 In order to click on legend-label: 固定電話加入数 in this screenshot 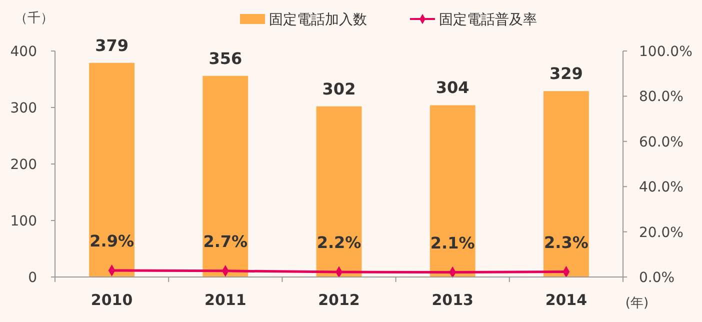, I will do `click(318, 20)`.